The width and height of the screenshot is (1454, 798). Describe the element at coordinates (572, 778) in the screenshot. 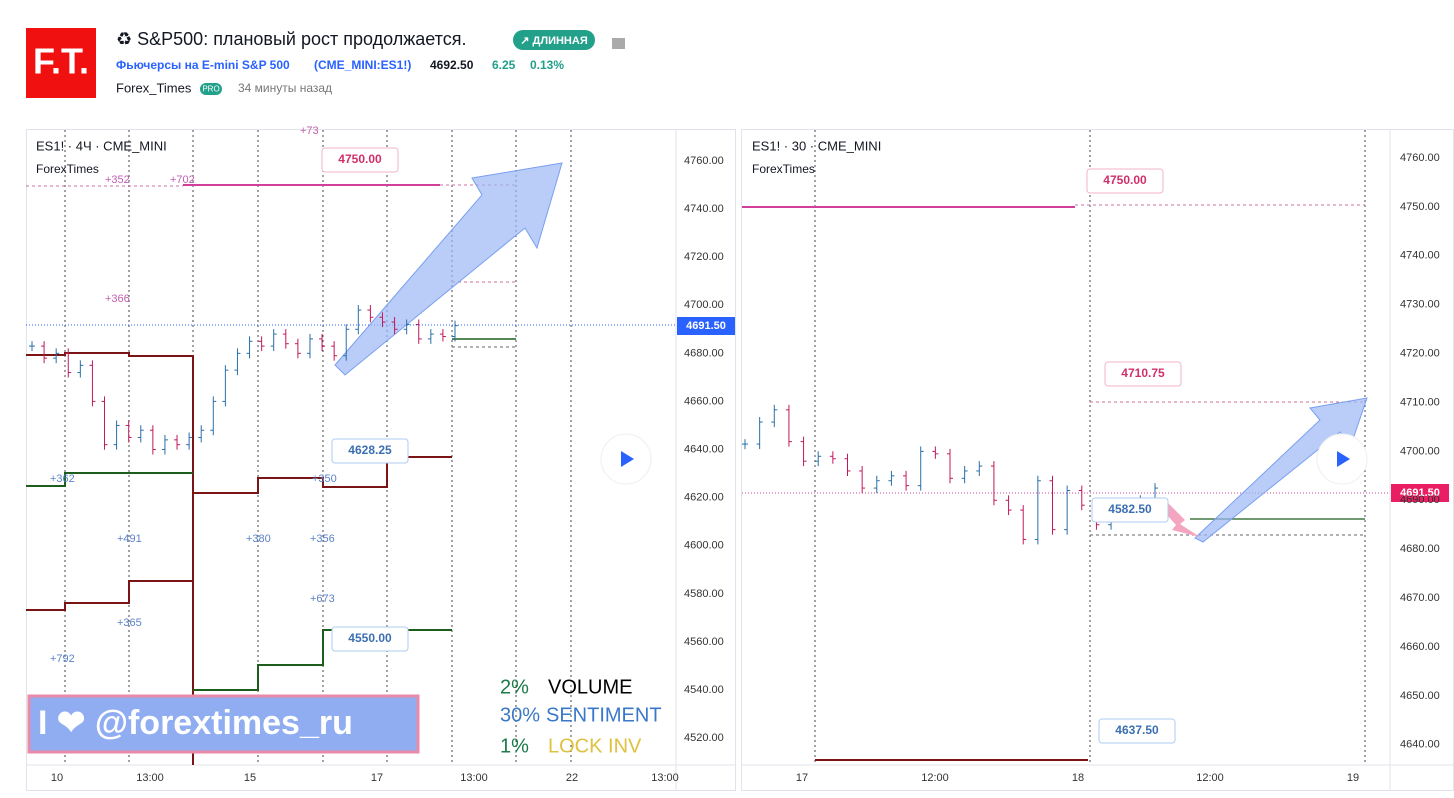

I see `x-tick-label: 22` at that location.